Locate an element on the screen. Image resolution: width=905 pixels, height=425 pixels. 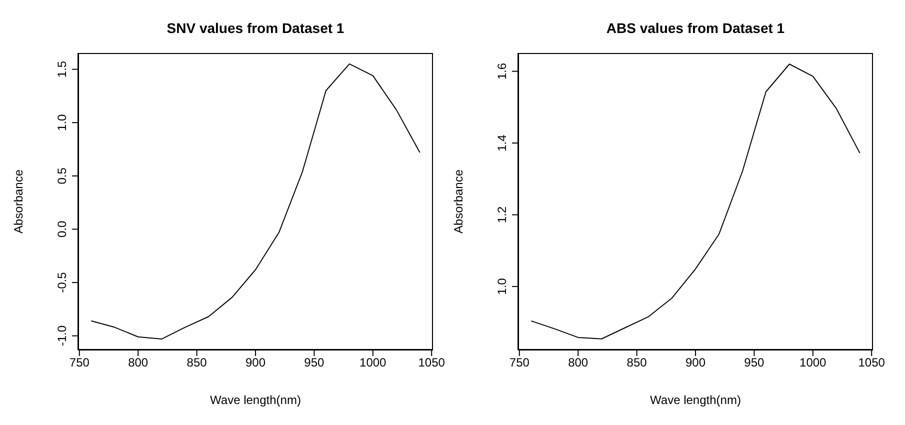
y-tick-label: -0.5 is located at coordinates (62, 282).